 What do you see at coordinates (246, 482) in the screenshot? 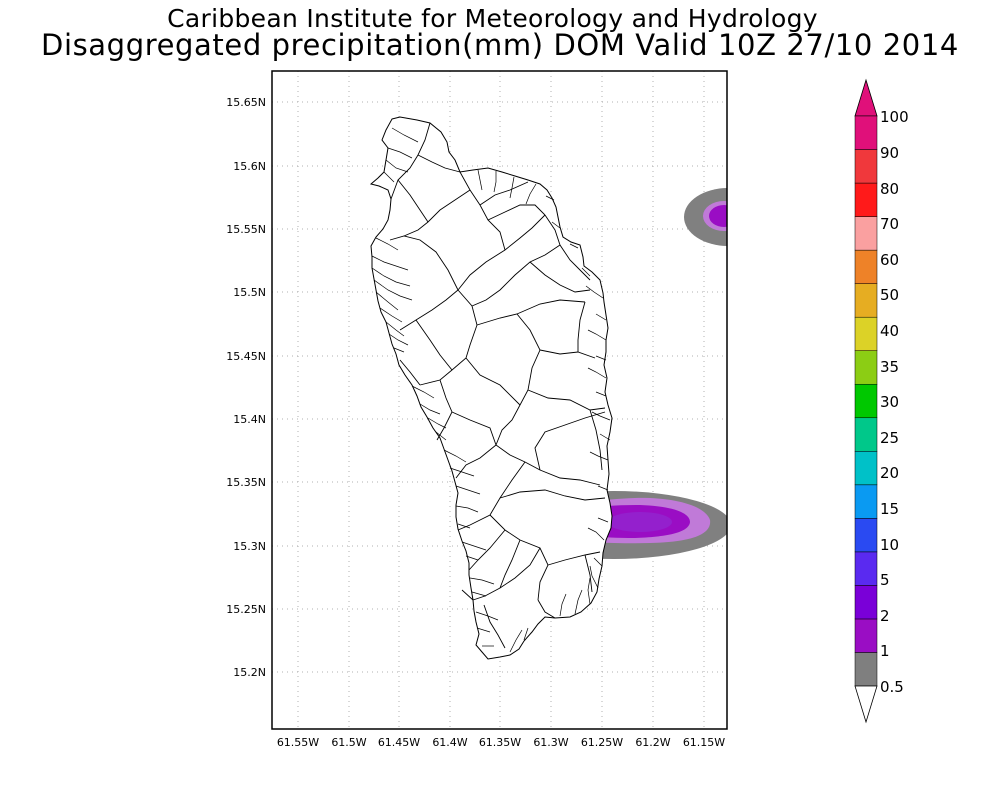
I see `lat-tick-label: 15.35N` at bounding box center [246, 482].